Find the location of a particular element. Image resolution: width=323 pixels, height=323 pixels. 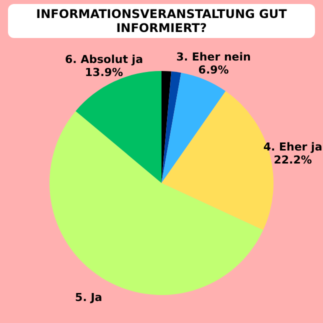

chart-title: INFORMATIONSVERANSTALTUNG GUT INFORMIERT? is located at coordinates (161, 21).